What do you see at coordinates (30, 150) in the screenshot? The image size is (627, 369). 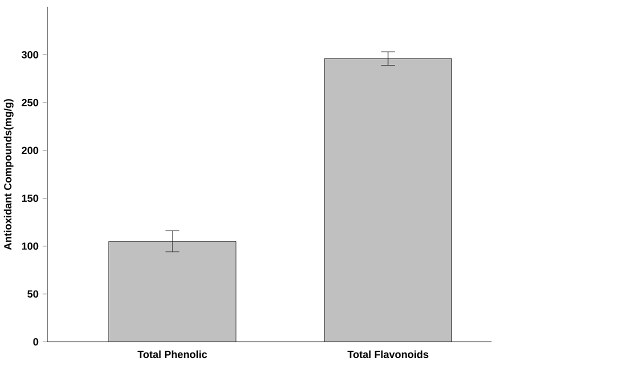 I see `y-tick-label: 200` at bounding box center [30, 150].